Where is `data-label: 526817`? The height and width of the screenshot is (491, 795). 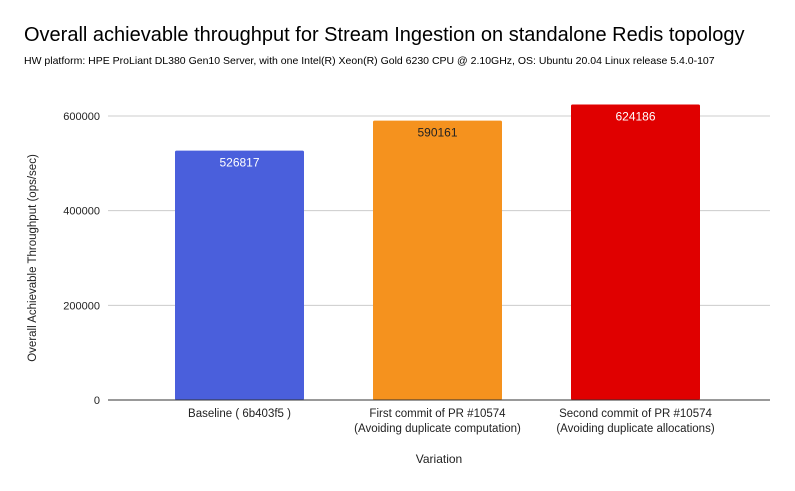 data-label: 526817 is located at coordinates (239, 163).